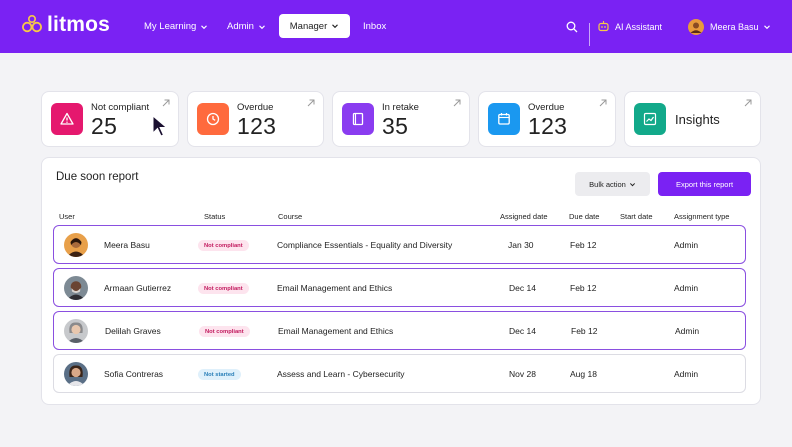  What do you see at coordinates (215, 216) in the screenshot?
I see `column-header-status: Status` at bounding box center [215, 216].